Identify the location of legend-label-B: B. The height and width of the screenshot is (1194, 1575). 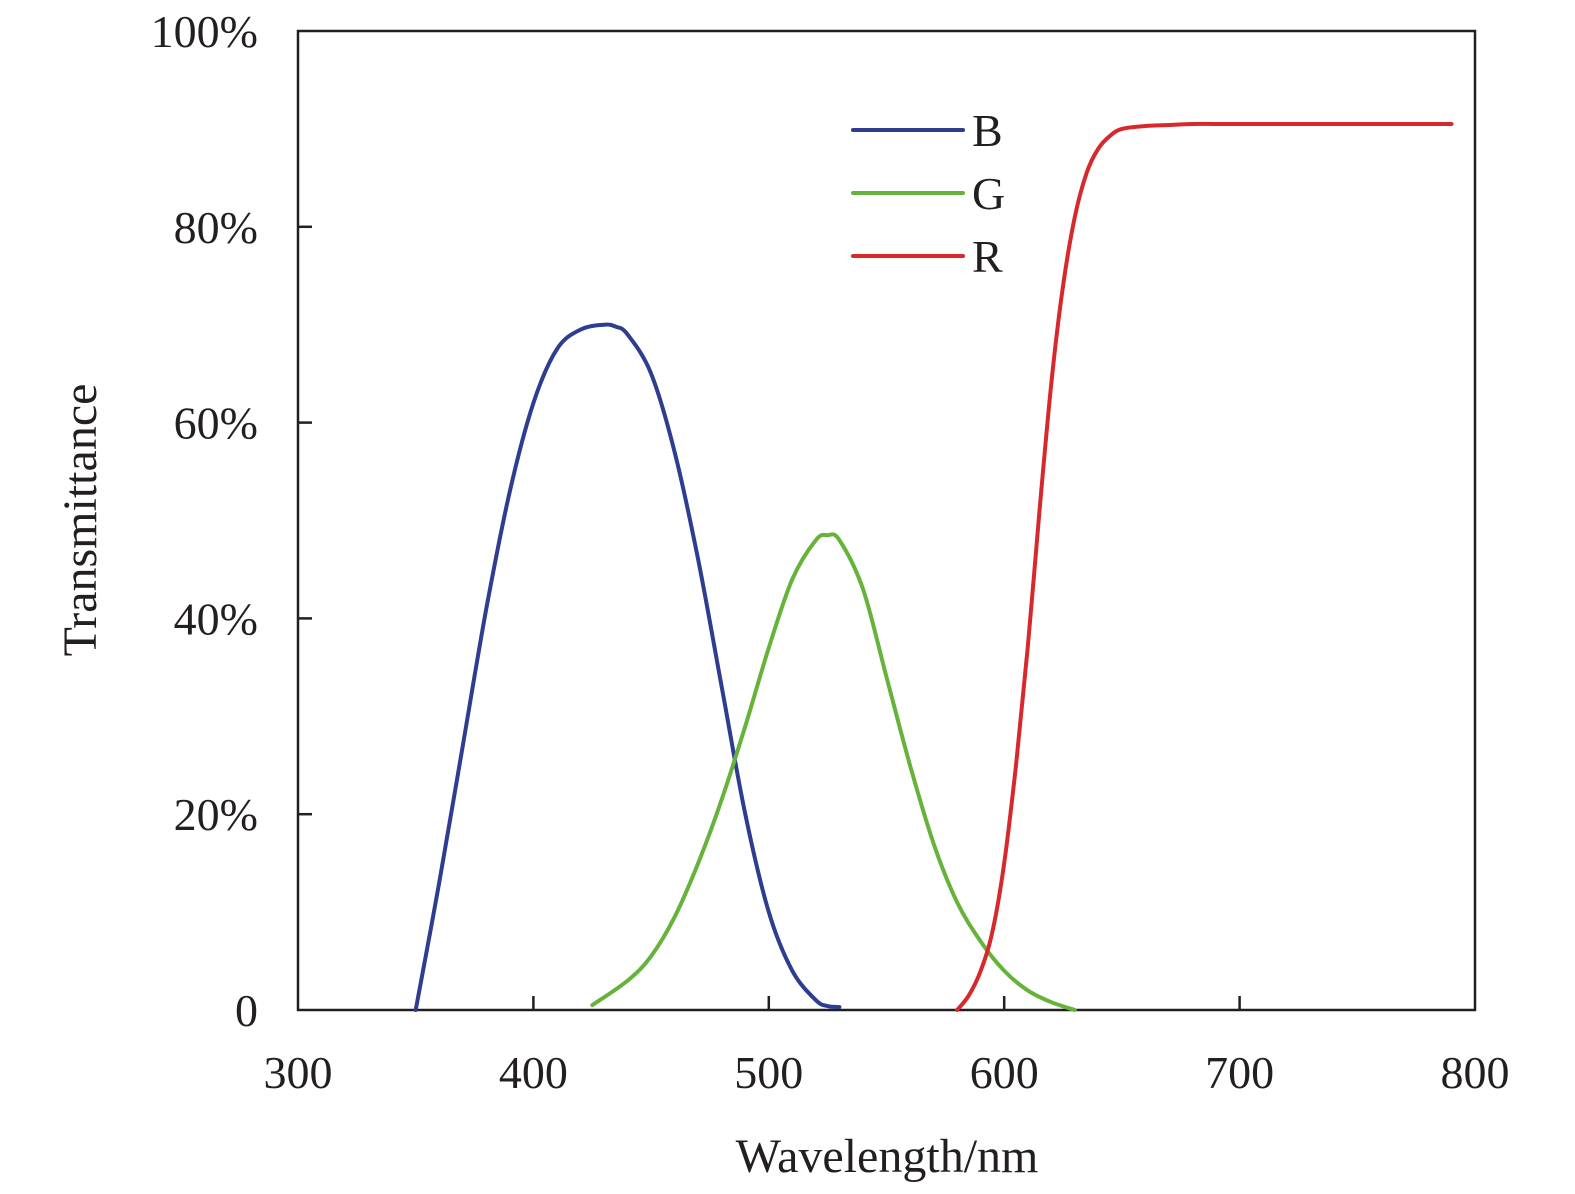
(987, 130).